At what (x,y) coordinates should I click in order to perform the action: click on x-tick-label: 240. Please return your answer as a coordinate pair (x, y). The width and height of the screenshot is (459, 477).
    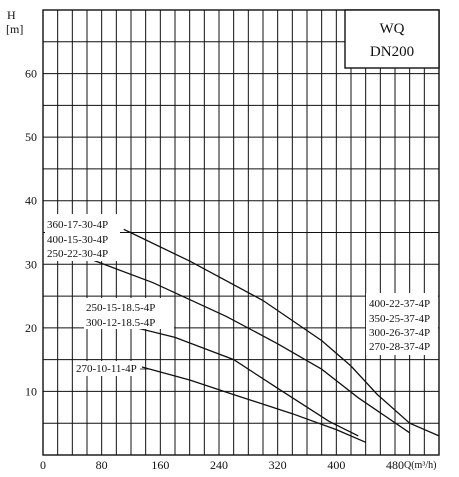
    Looking at the image, I should click on (219, 465).